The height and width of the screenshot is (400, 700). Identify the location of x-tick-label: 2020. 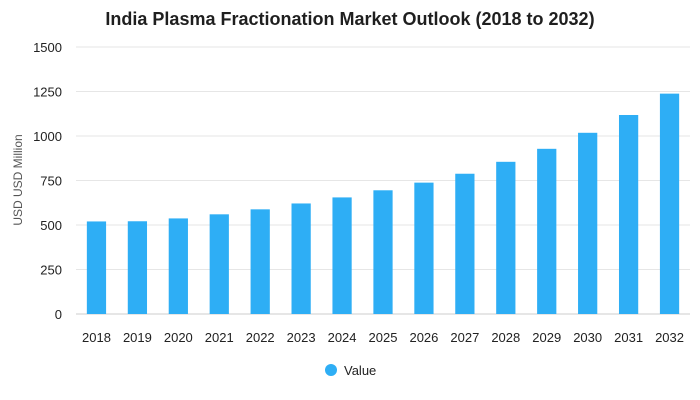
(178, 337).